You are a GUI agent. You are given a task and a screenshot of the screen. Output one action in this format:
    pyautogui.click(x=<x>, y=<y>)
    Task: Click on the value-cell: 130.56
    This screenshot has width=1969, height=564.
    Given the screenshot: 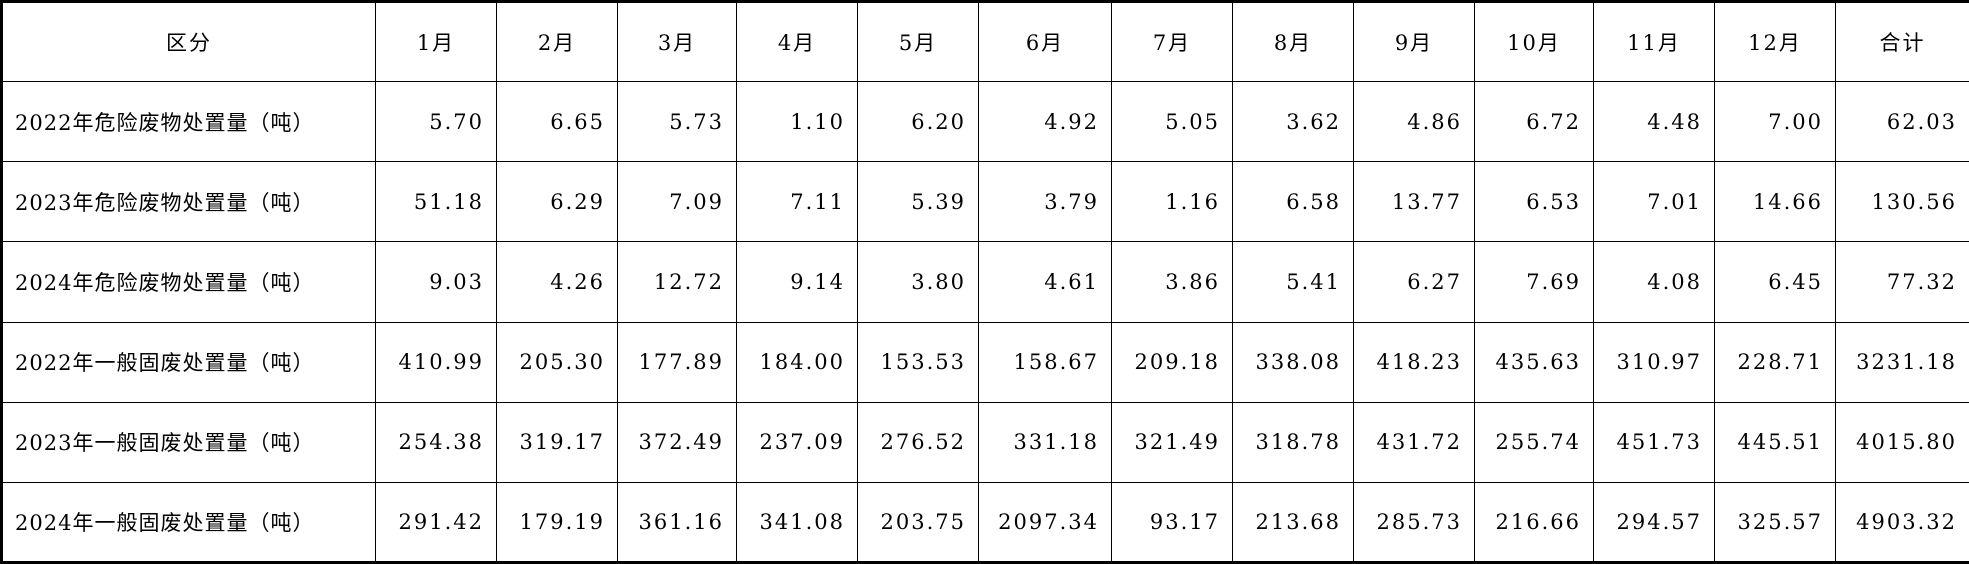 What is the action you would take?
    pyautogui.click(x=1902, y=202)
    